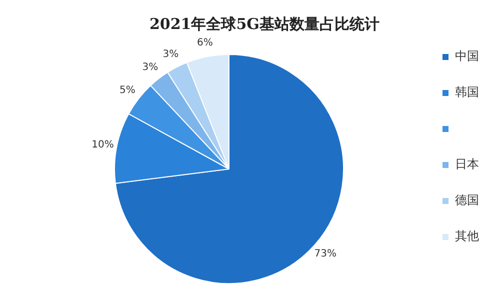  What do you see at coordinates (467, 164) in the screenshot?
I see `legend-label: 日本` at bounding box center [467, 164].